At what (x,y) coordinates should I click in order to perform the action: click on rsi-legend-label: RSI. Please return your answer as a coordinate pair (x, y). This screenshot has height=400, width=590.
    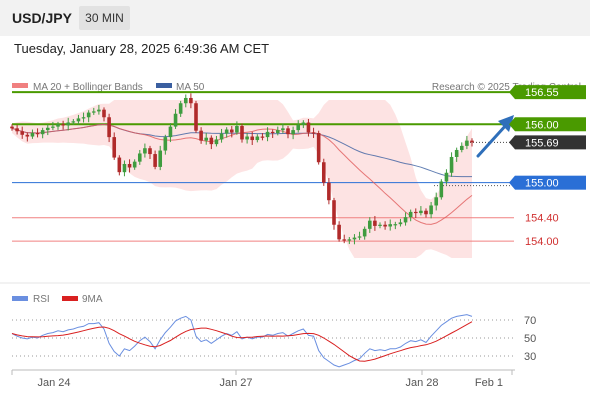
    Looking at the image, I should click on (41, 299).